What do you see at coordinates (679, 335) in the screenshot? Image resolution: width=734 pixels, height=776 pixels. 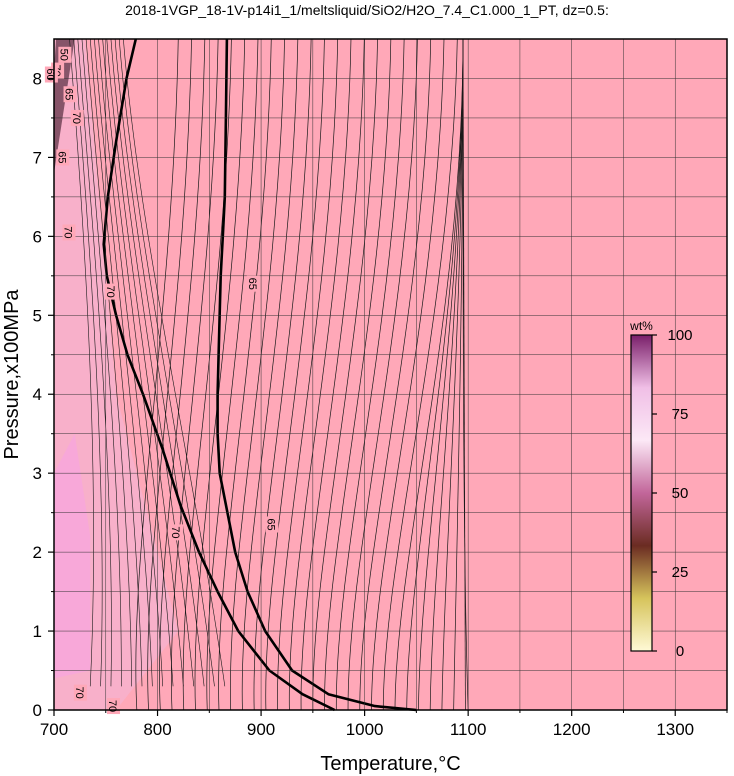 I see `colorbar-tick-label: 100` at bounding box center [679, 335].